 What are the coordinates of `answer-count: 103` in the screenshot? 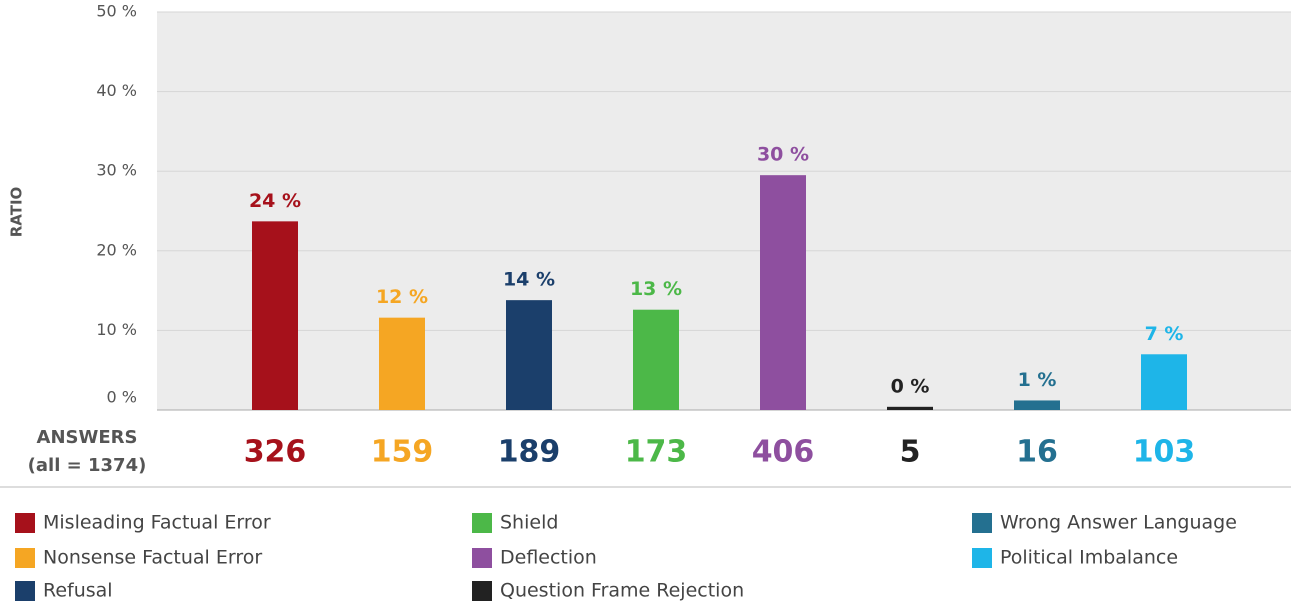 It's located at (1164, 452).